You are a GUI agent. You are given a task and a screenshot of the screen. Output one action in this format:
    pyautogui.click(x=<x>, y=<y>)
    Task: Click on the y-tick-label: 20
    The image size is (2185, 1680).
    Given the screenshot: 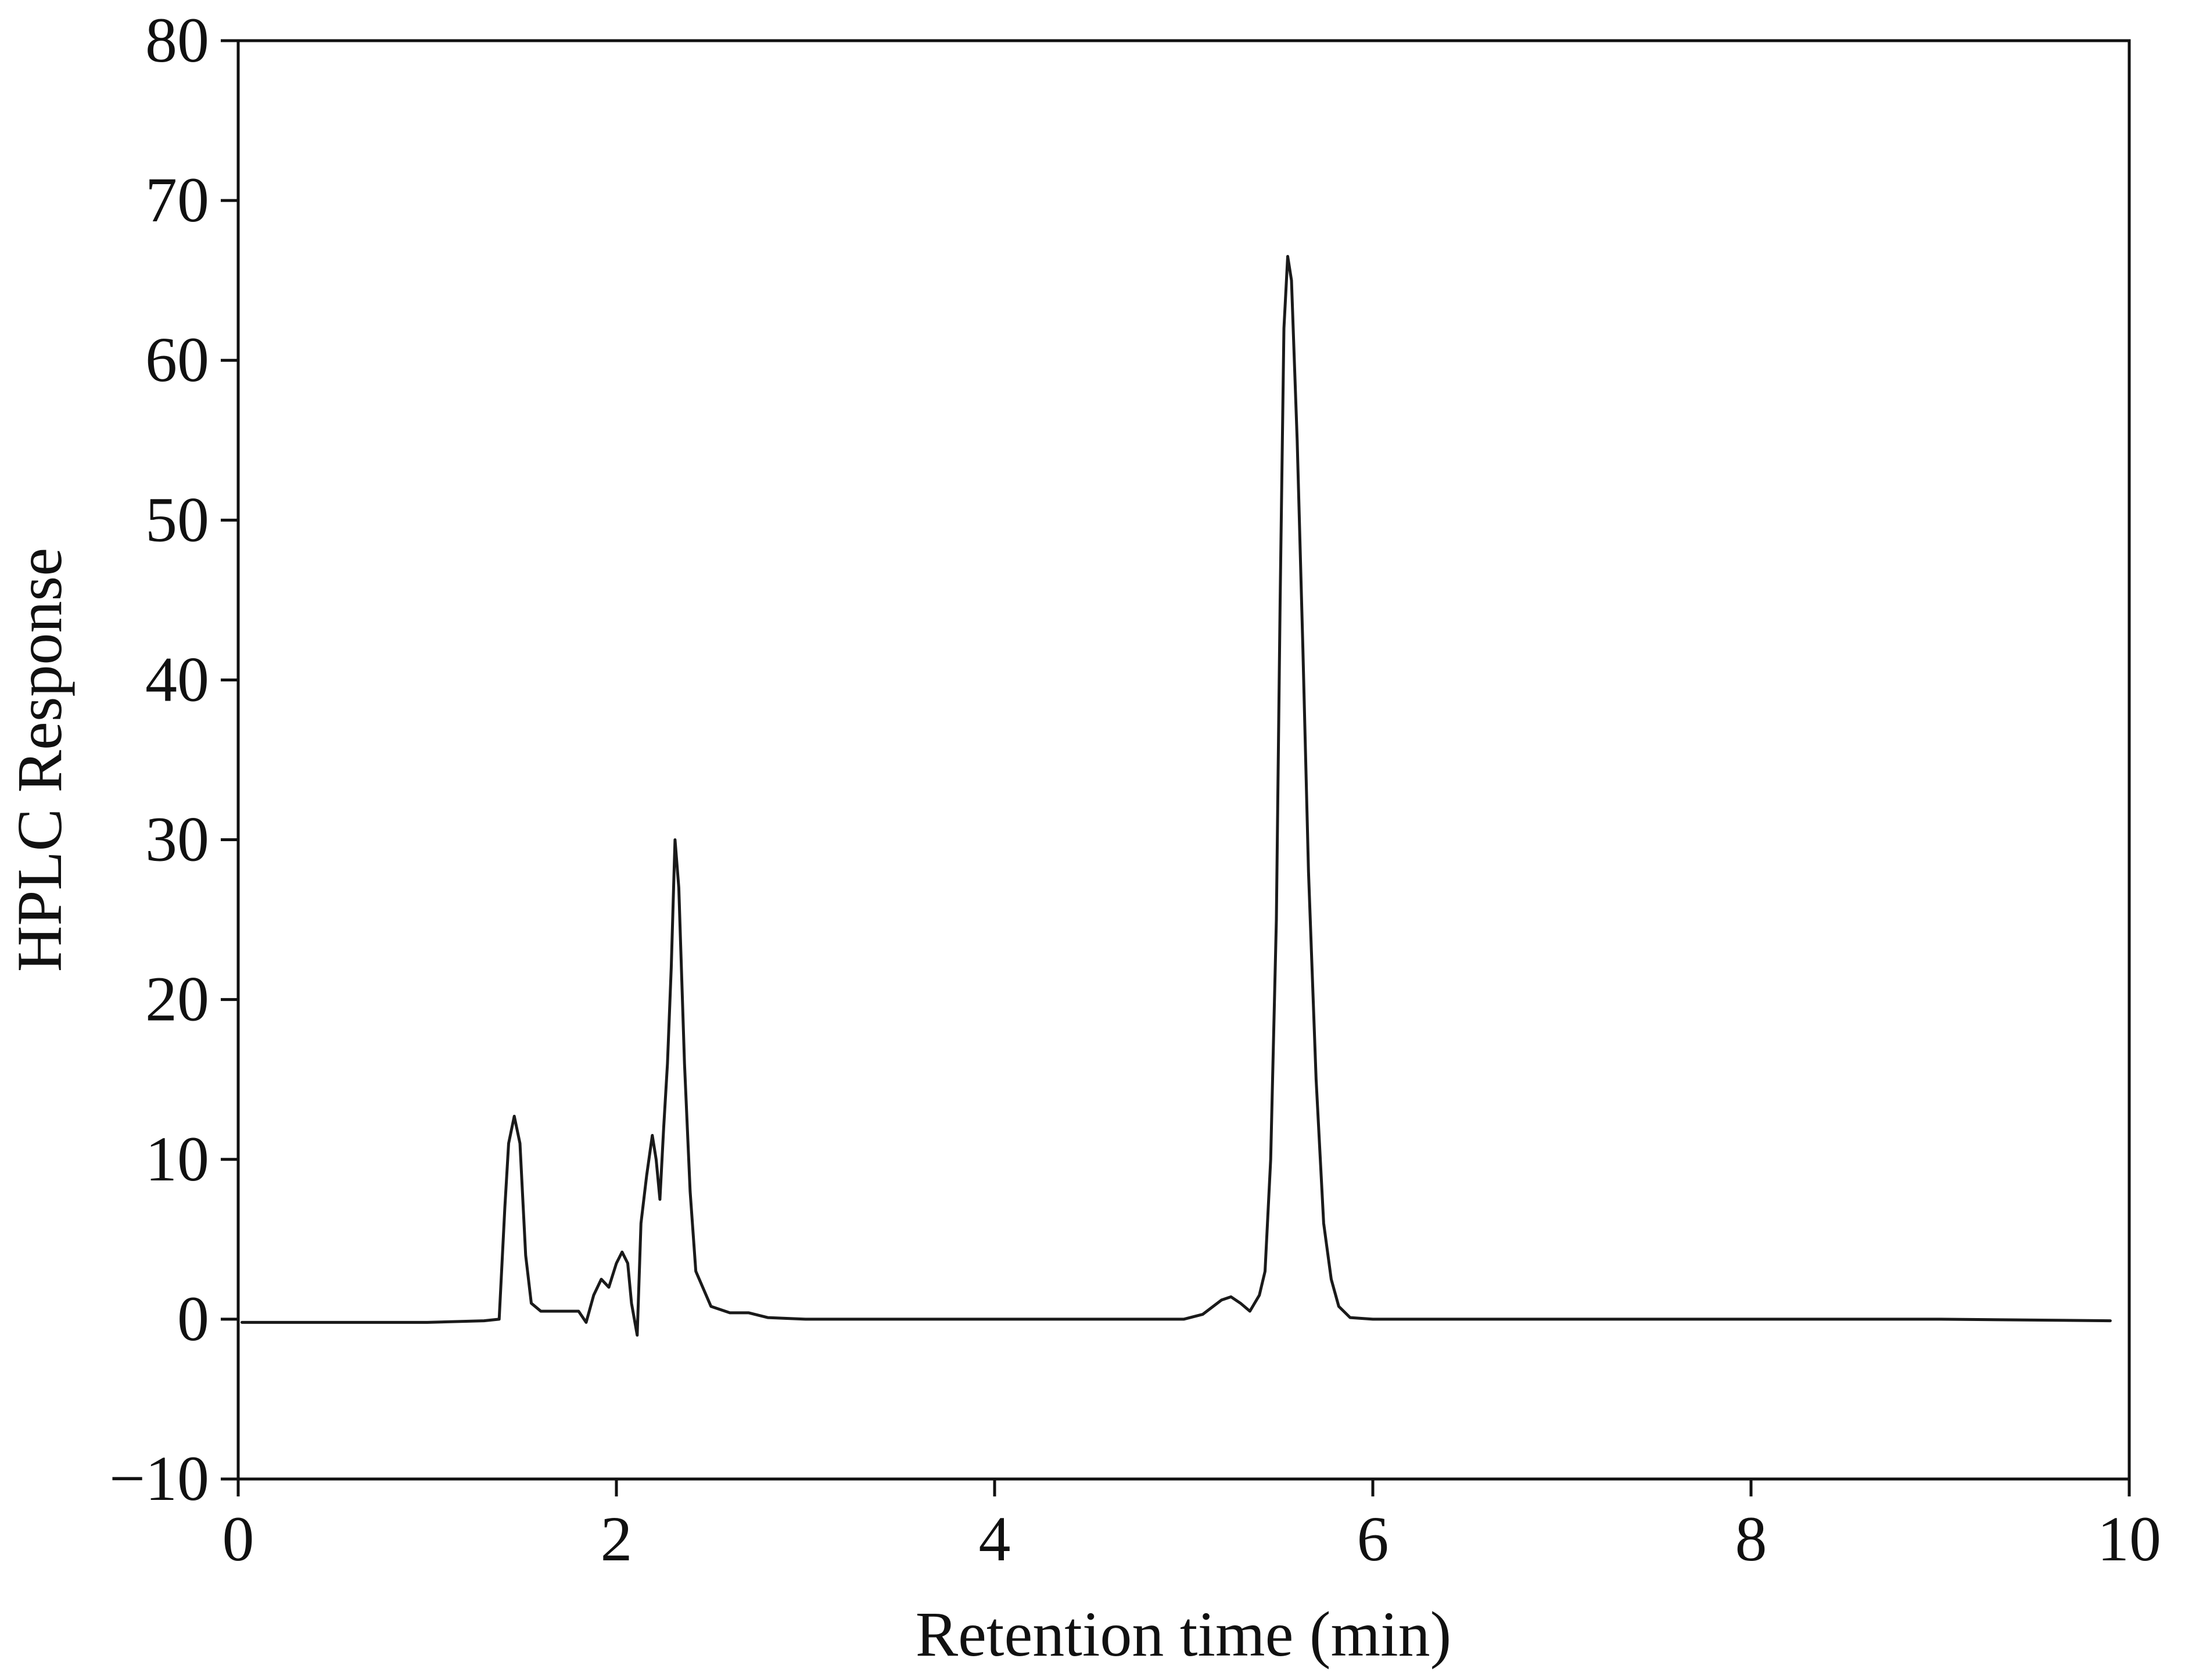 What is the action you would take?
    pyautogui.click(x=177, y=1000)
    